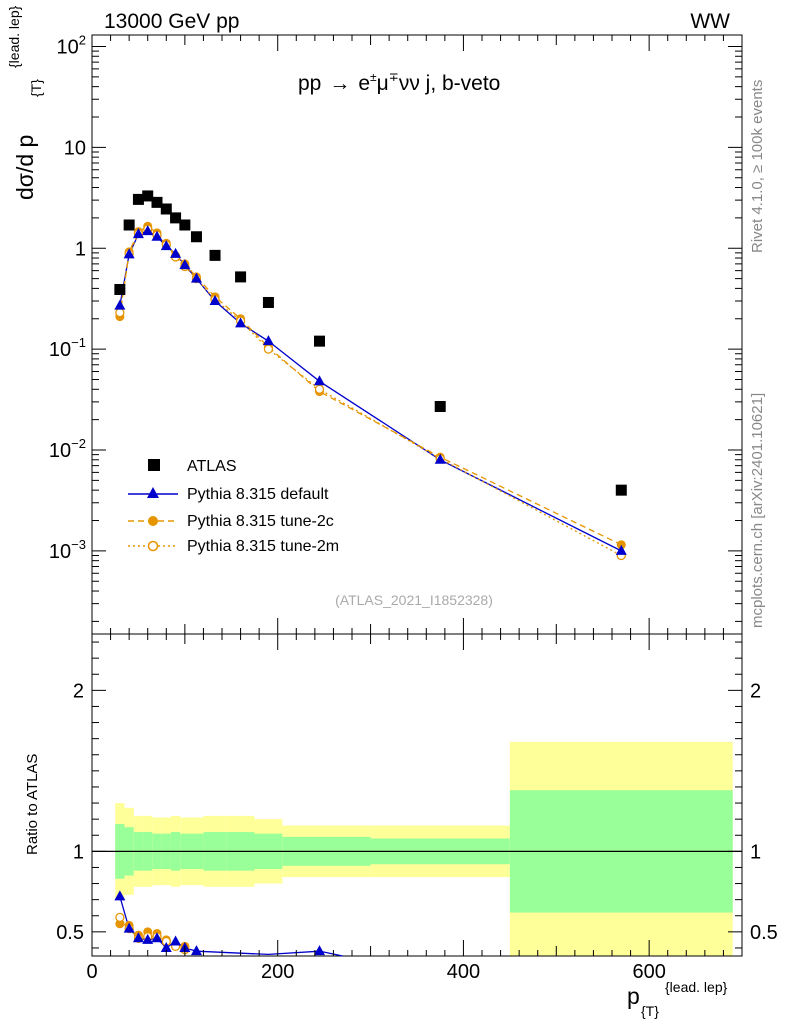  What do you see at coordinates (231, 926) in the screenshot?
I see `ratio-line-default` at bounding box center [231, 926].